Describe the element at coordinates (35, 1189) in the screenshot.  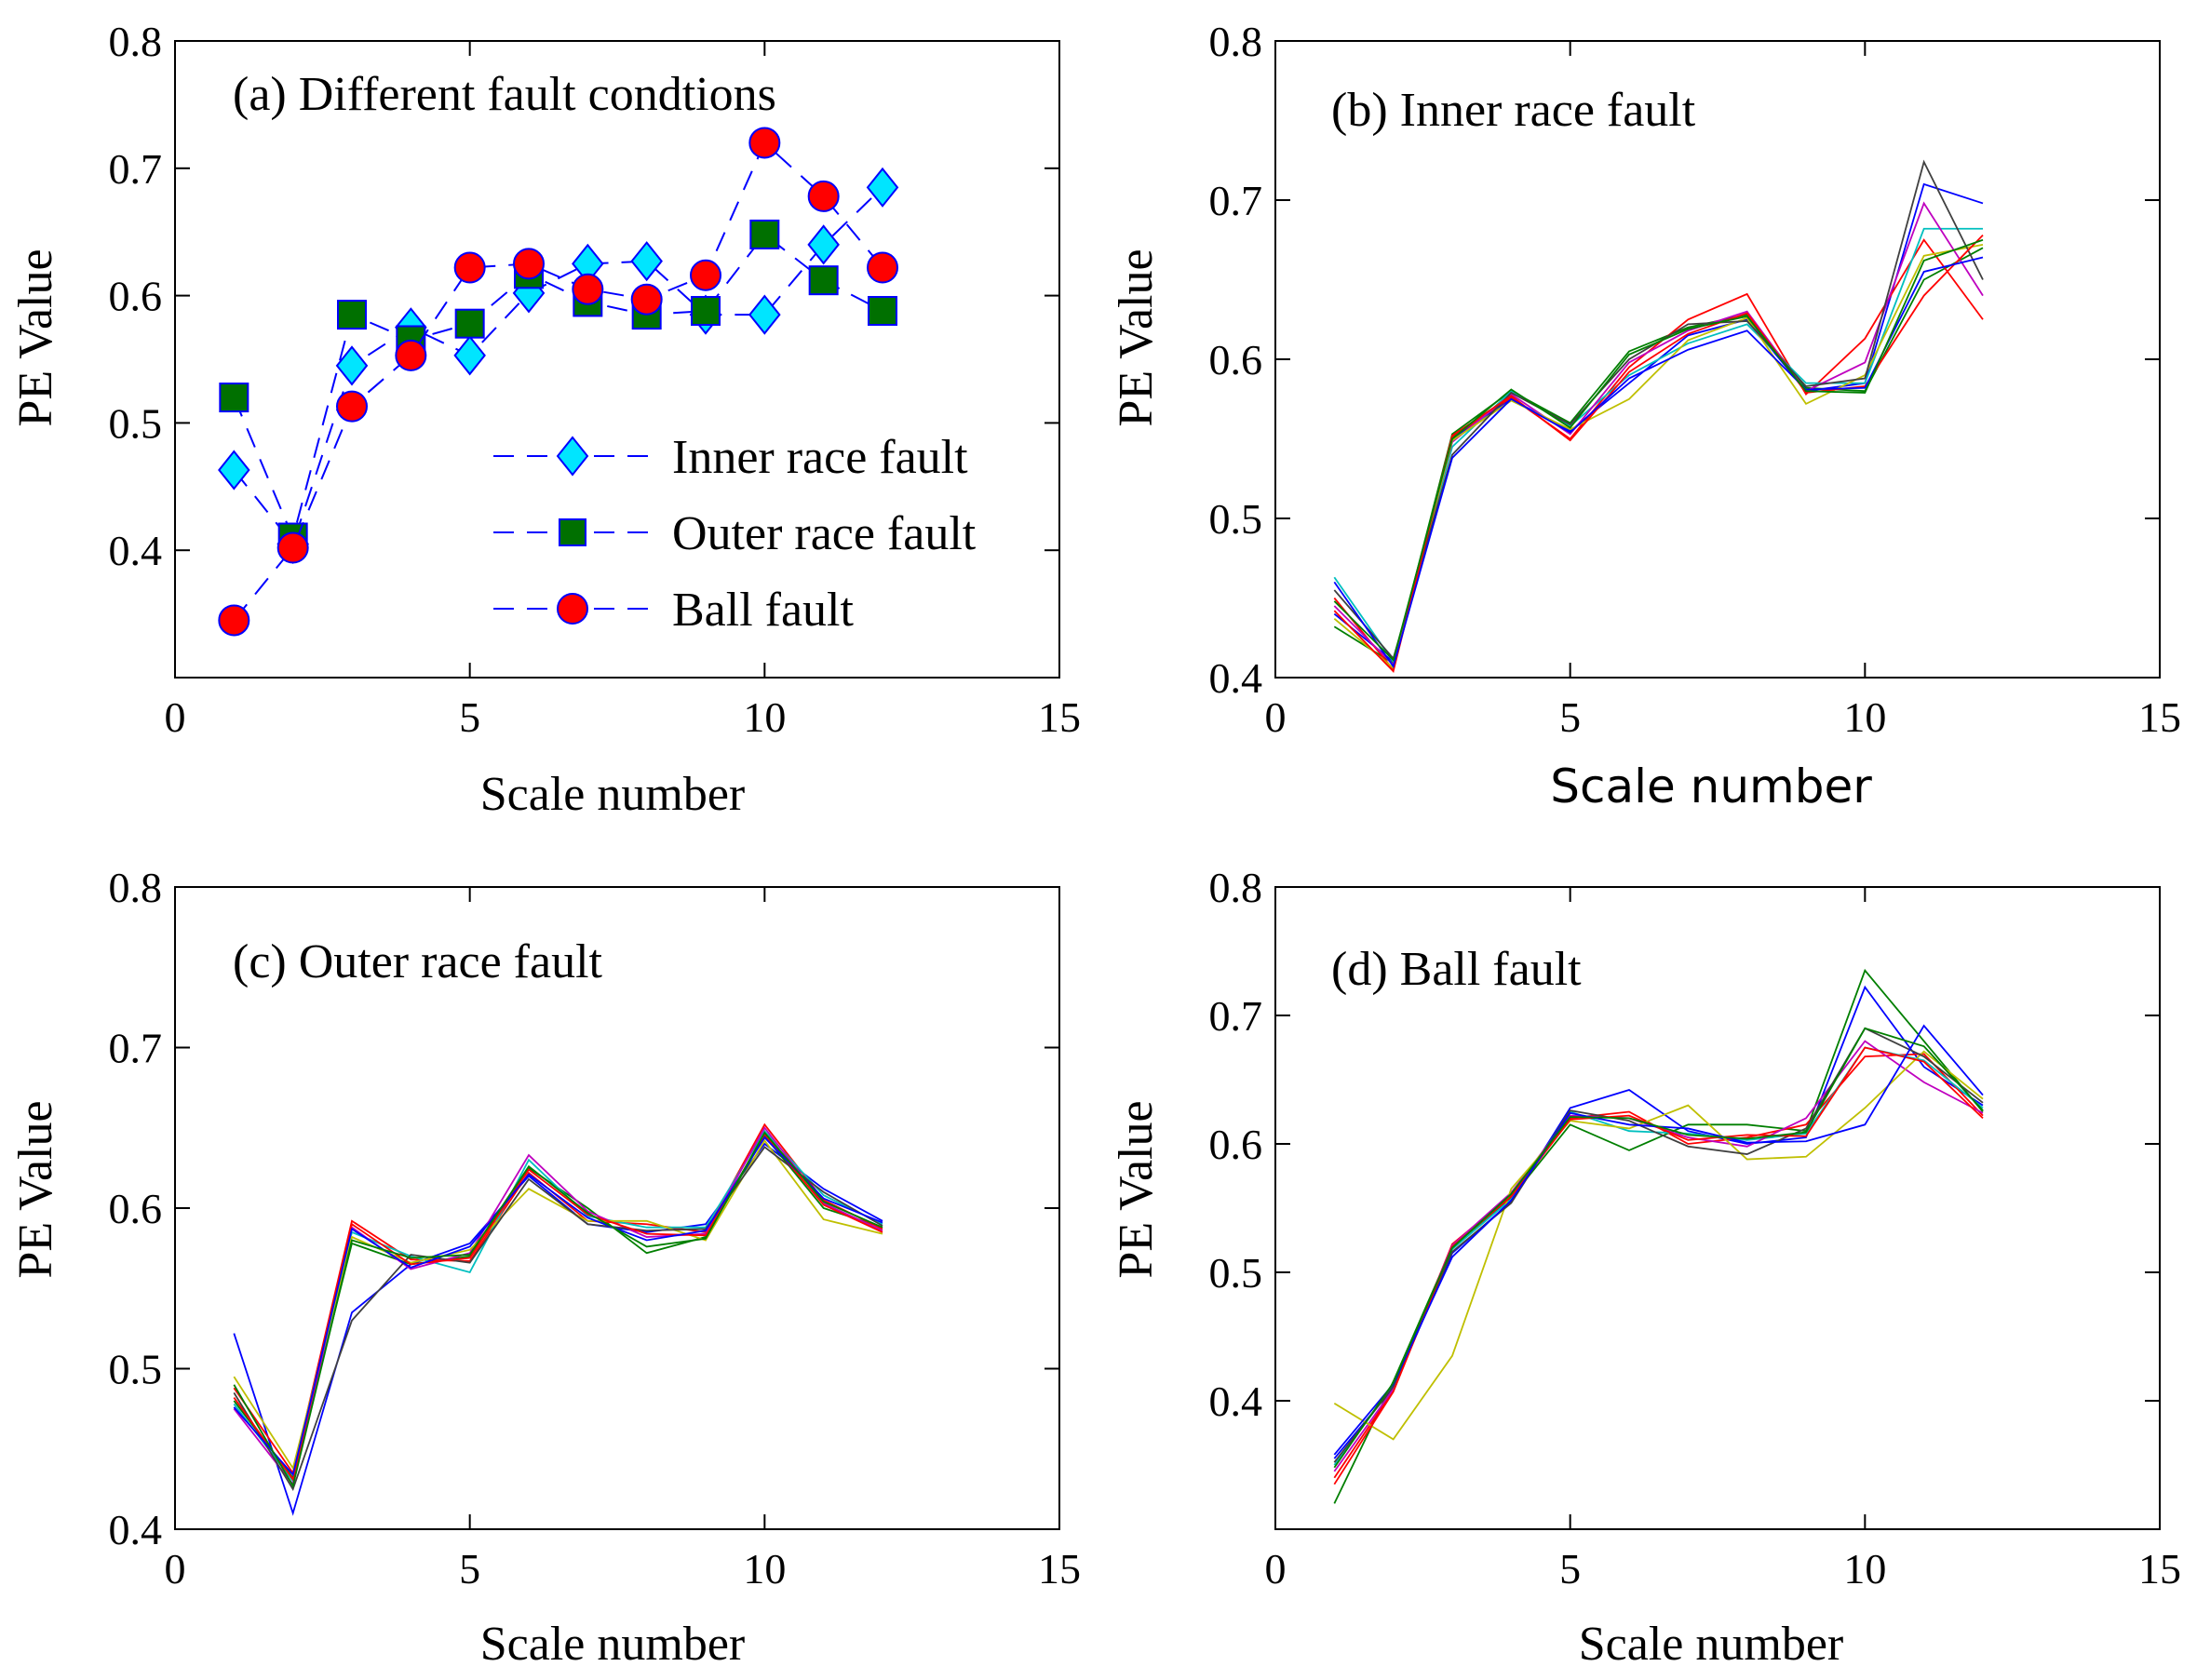
I see `panel-c-ylabel: PE Value` at that location.